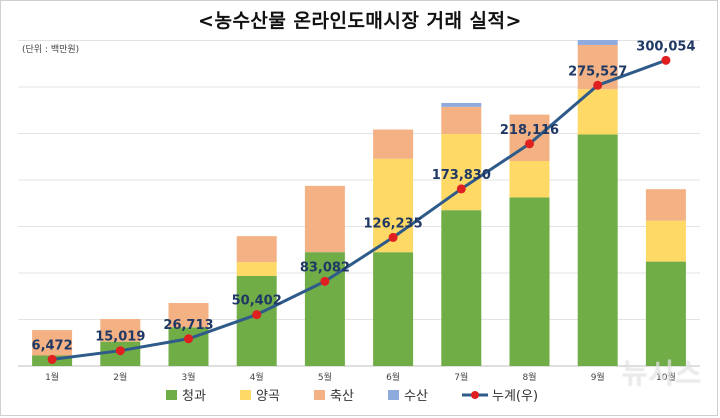  I want to click on data-label: 26,713, so click(188, 325).